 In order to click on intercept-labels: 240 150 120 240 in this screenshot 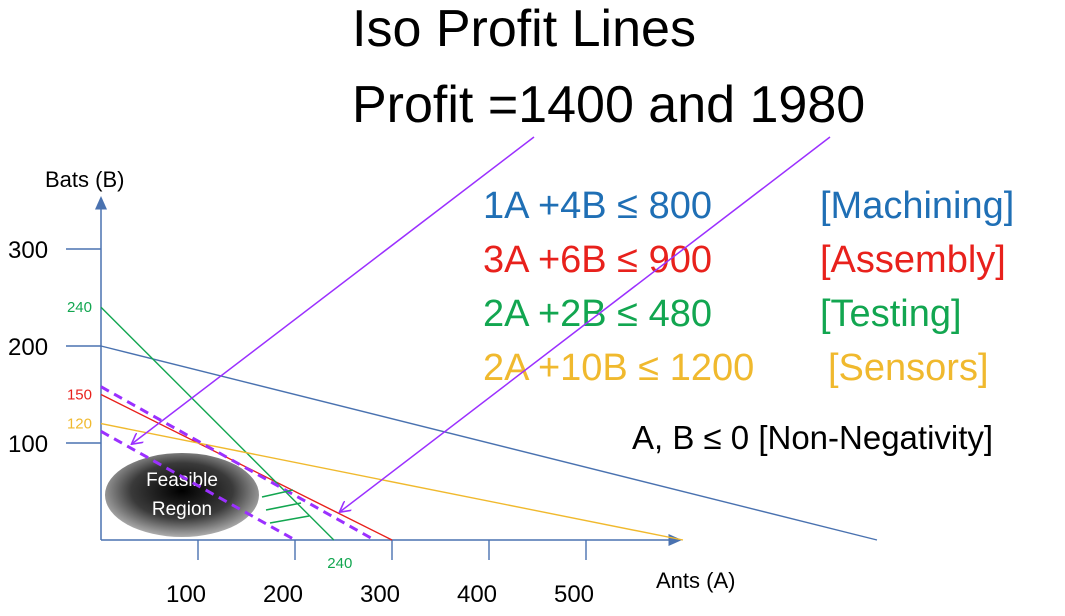, I will do `click(209, 435)`.